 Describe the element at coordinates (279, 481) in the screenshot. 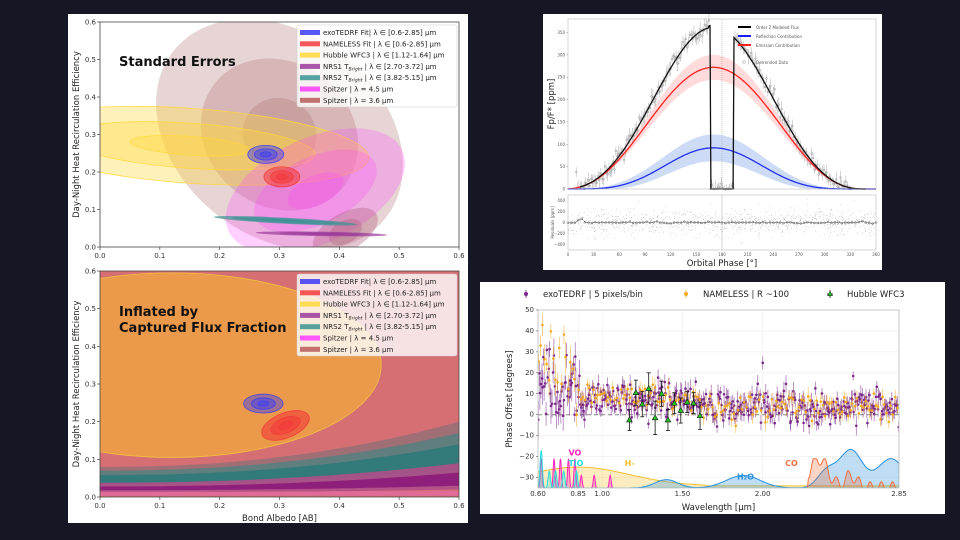

I see `band-nrs1-inner` at that location.